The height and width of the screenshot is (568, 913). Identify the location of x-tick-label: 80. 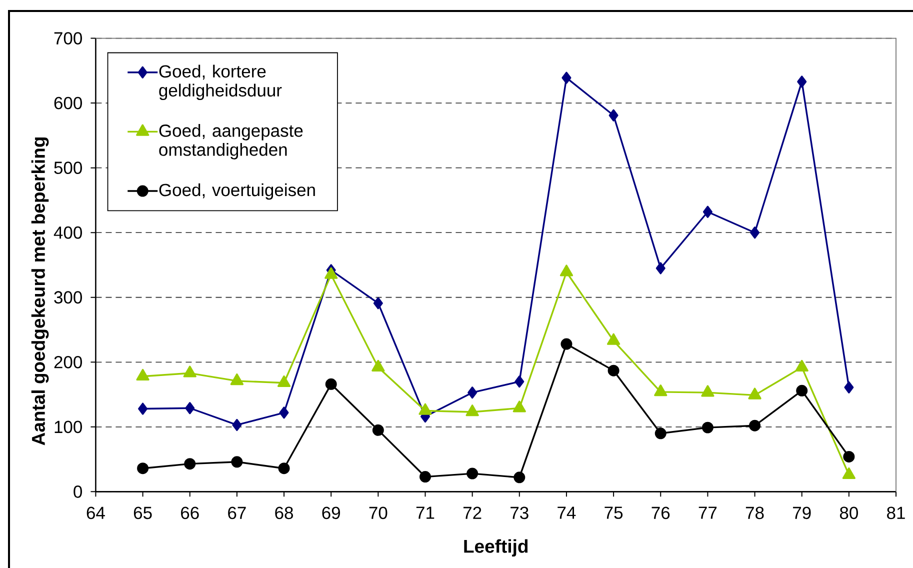
(849, 513).